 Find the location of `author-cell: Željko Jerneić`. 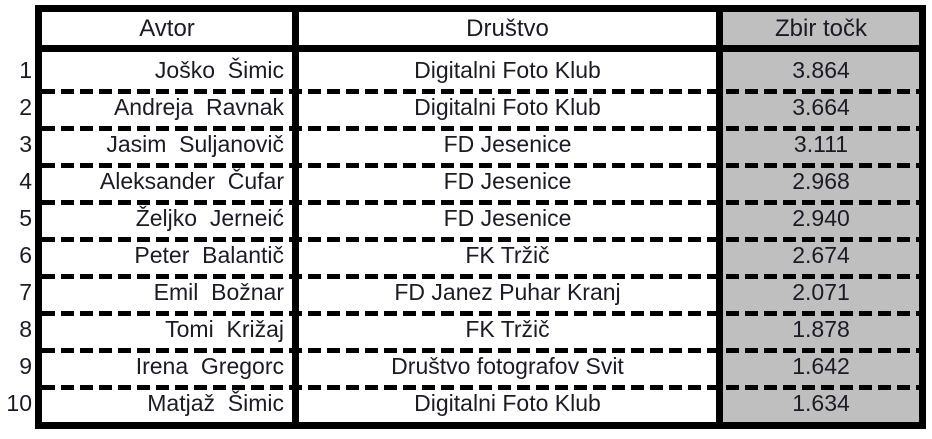

author-cell: Željko Jerneić is located at coordinates (209, 218).